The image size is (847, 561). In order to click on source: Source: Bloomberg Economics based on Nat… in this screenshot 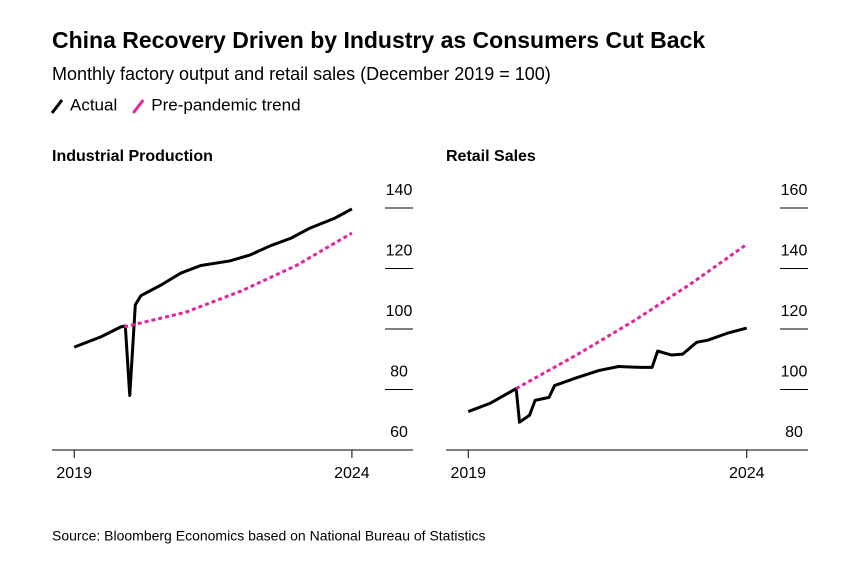, I will do `click(268, 536)`.